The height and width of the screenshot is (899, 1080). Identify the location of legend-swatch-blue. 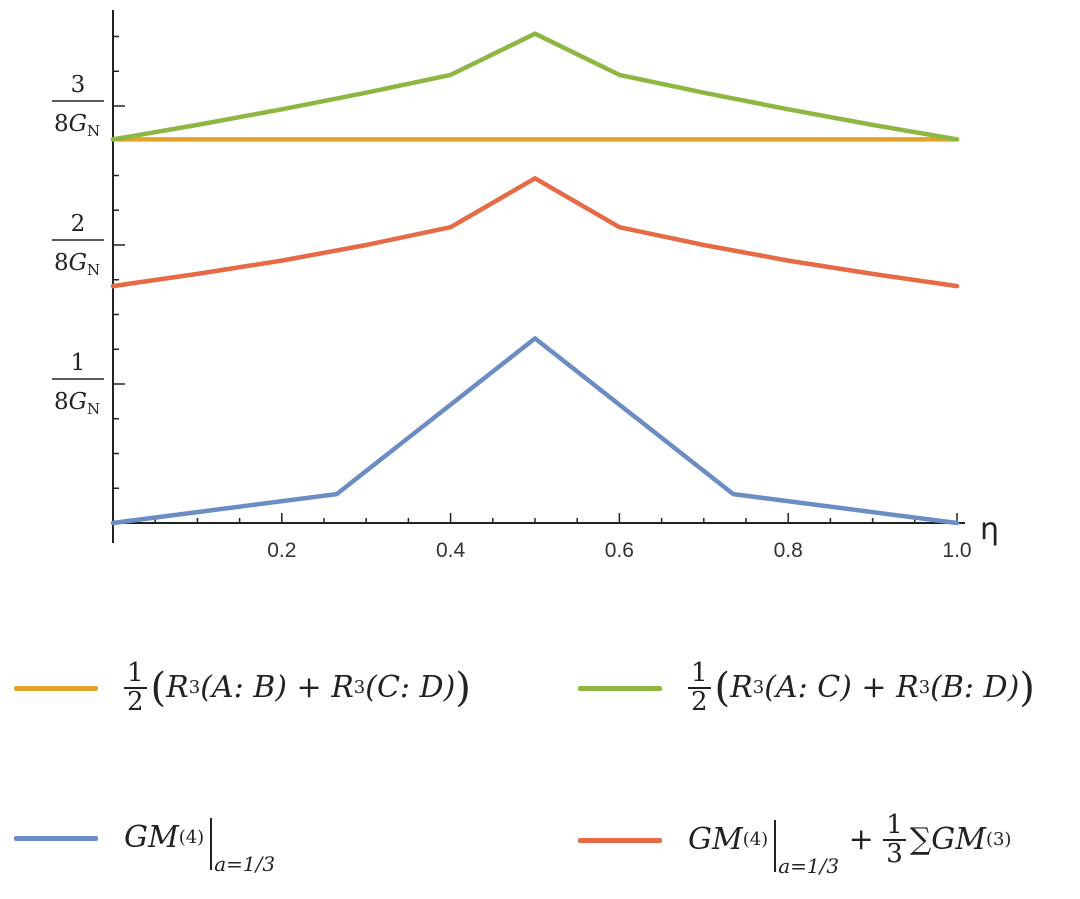
(56, 838).